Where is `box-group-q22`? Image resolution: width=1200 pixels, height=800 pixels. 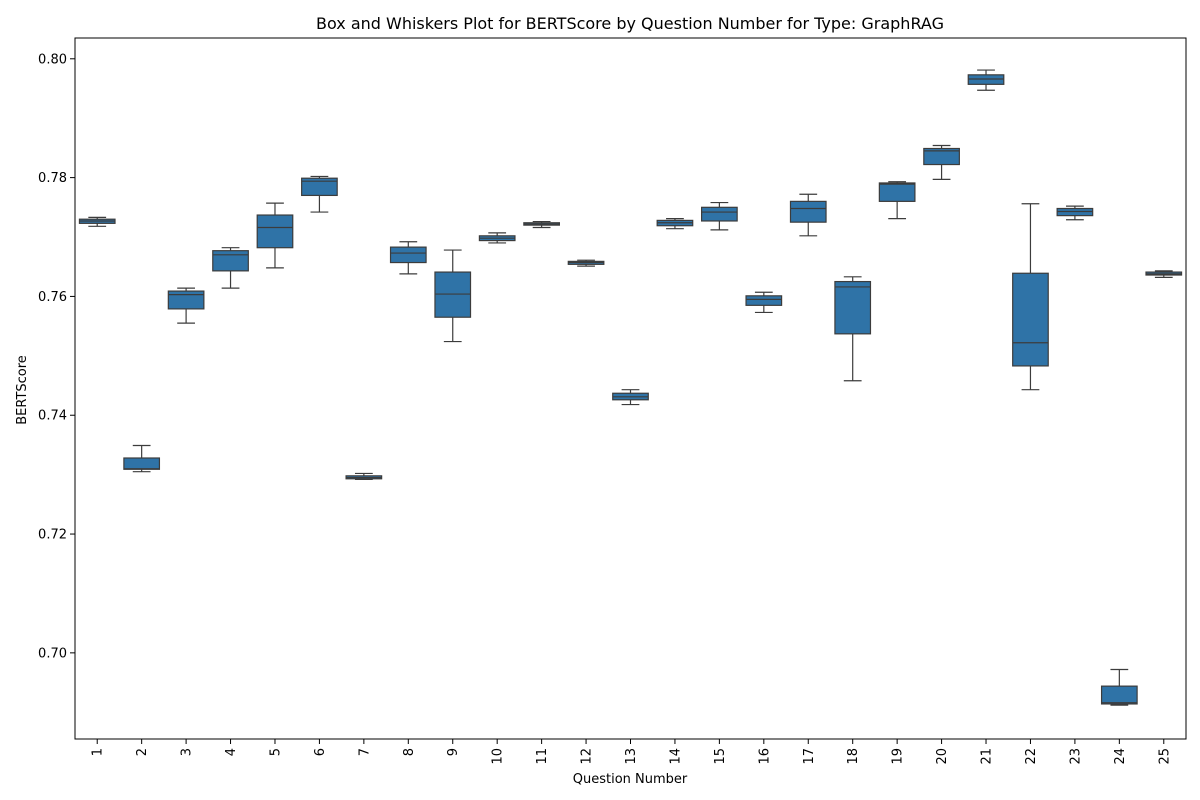
box-group-q22 is located at coordinates (1030, 297).